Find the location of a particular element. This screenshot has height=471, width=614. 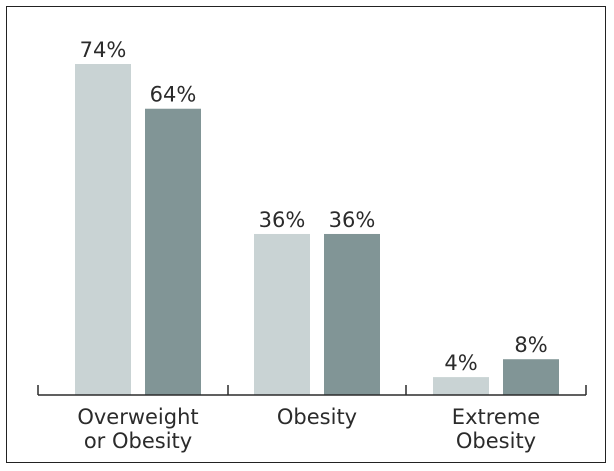

bar-s1-c2 is located at coordinates (282, 314).